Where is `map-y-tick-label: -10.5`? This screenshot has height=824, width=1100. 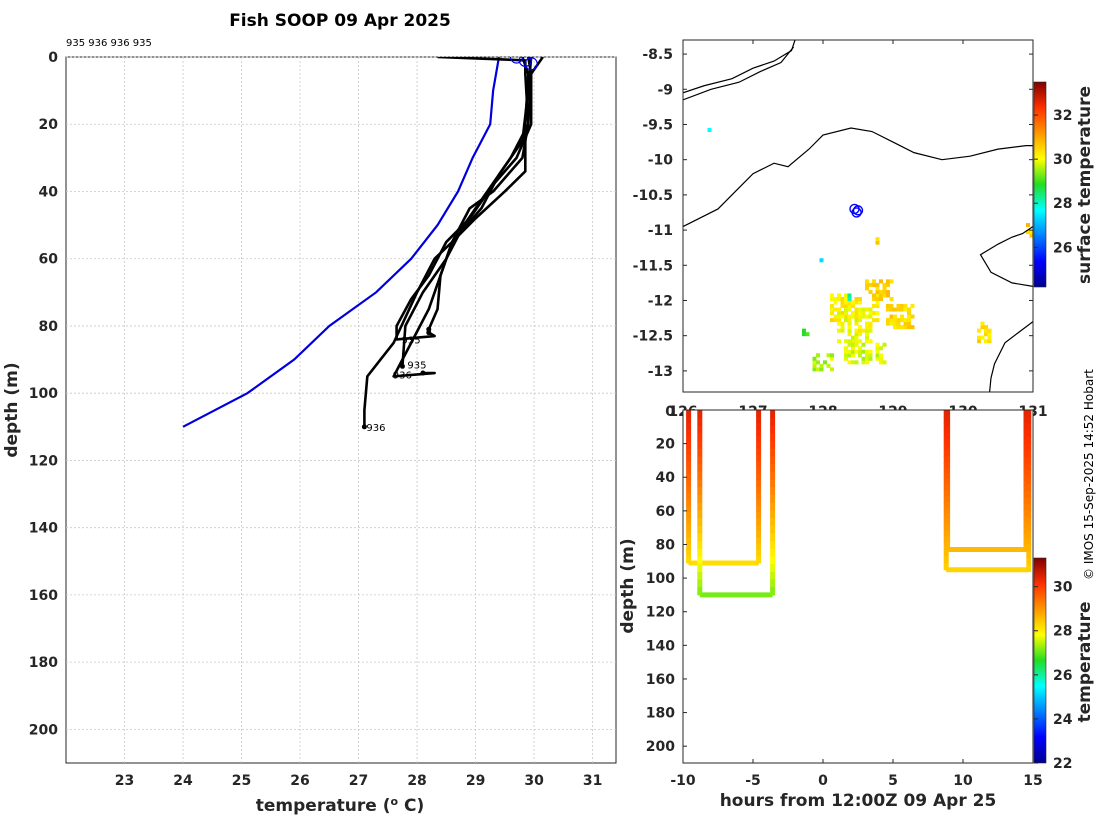 map-y-tick-label: -10.5 is located at coordinates (653, 196).